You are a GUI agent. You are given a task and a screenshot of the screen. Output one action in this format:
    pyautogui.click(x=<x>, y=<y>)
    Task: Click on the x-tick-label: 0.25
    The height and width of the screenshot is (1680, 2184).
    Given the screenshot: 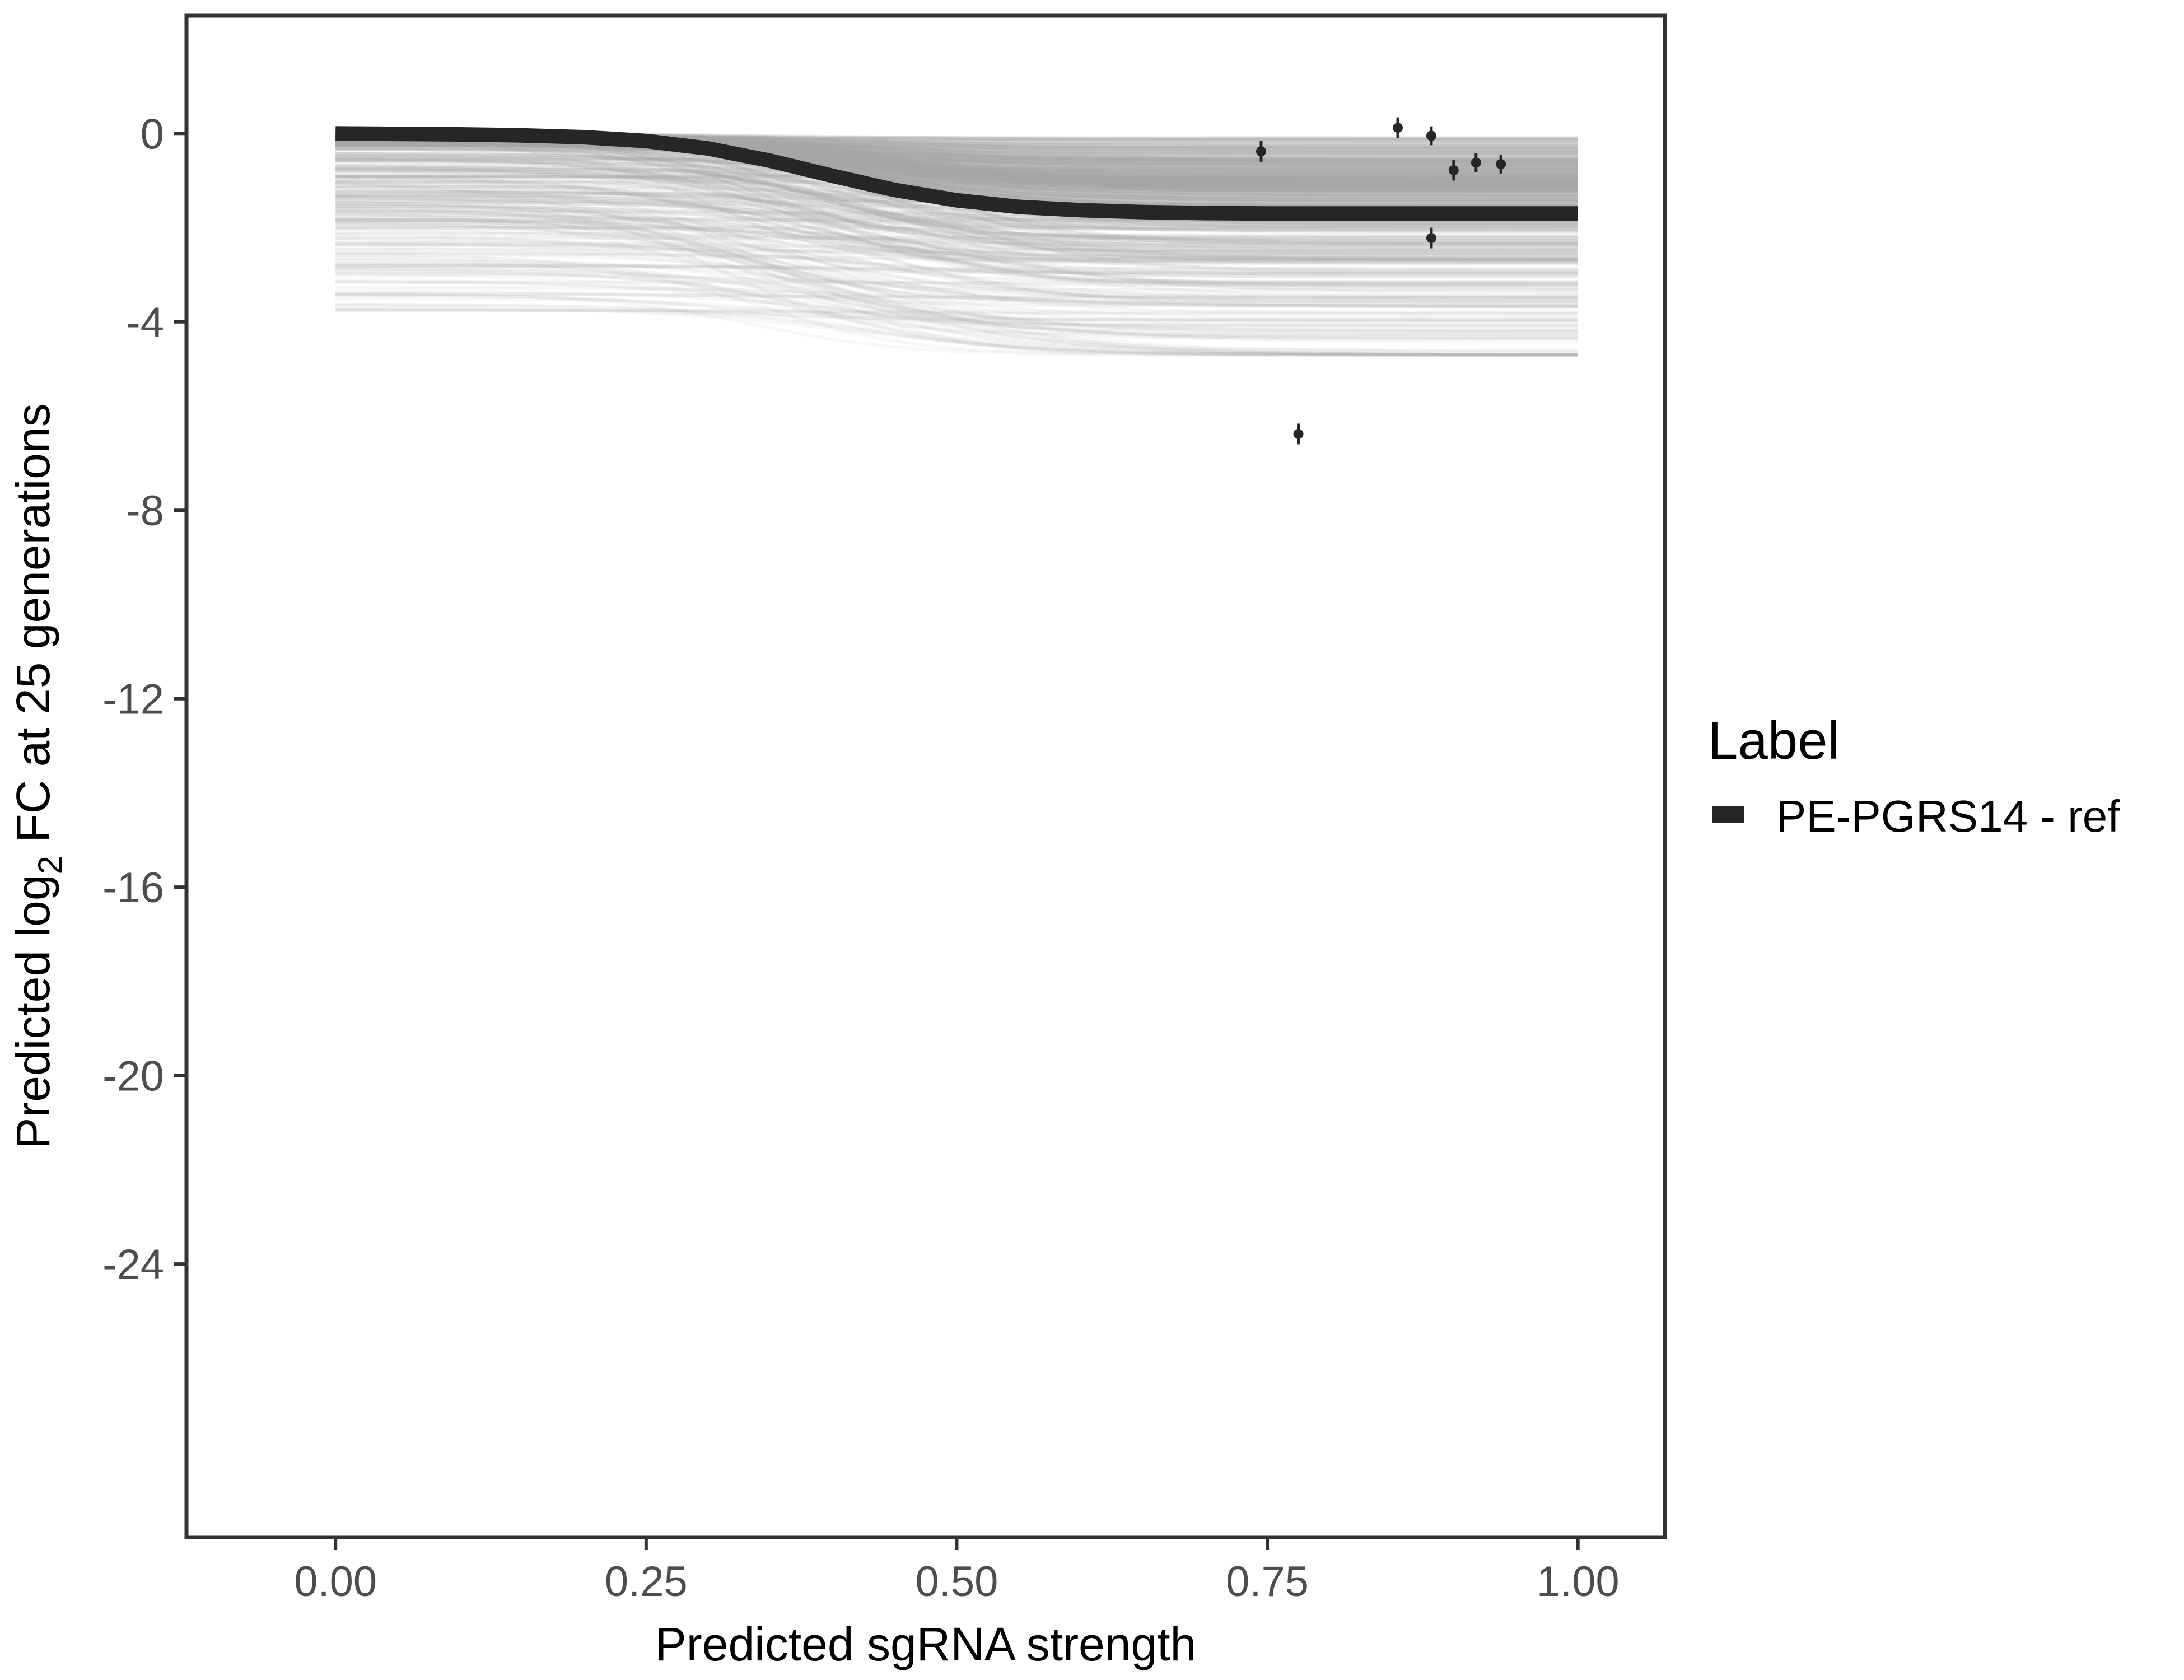 What is the action you would take?
    pyautogui.click(x=647, y=1582)
    